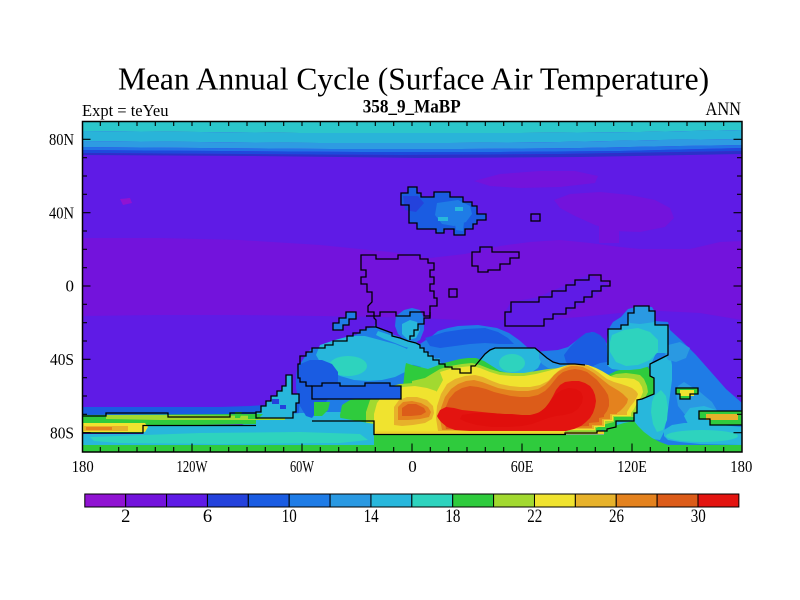 This screenshot has width=800, height=600. Describe the element at coordinates (302, 466) in the screenshot. I see `svg-text: 60W` at that location.